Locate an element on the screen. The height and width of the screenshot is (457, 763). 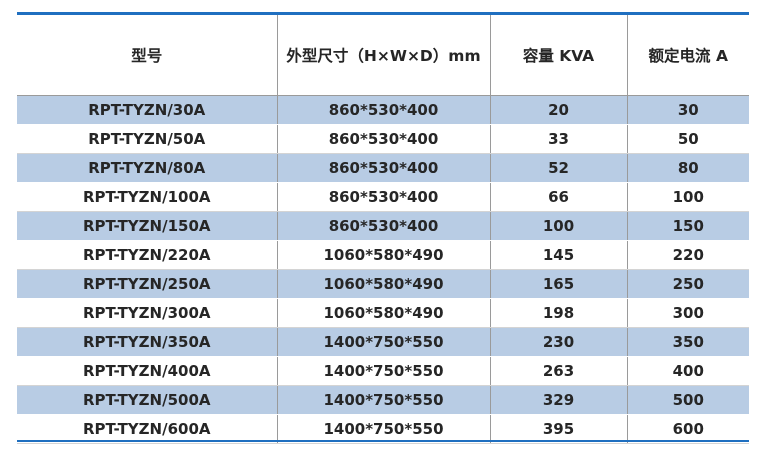
cell-model: RPT-TYZN/100A is located at coordinates (147, 197).